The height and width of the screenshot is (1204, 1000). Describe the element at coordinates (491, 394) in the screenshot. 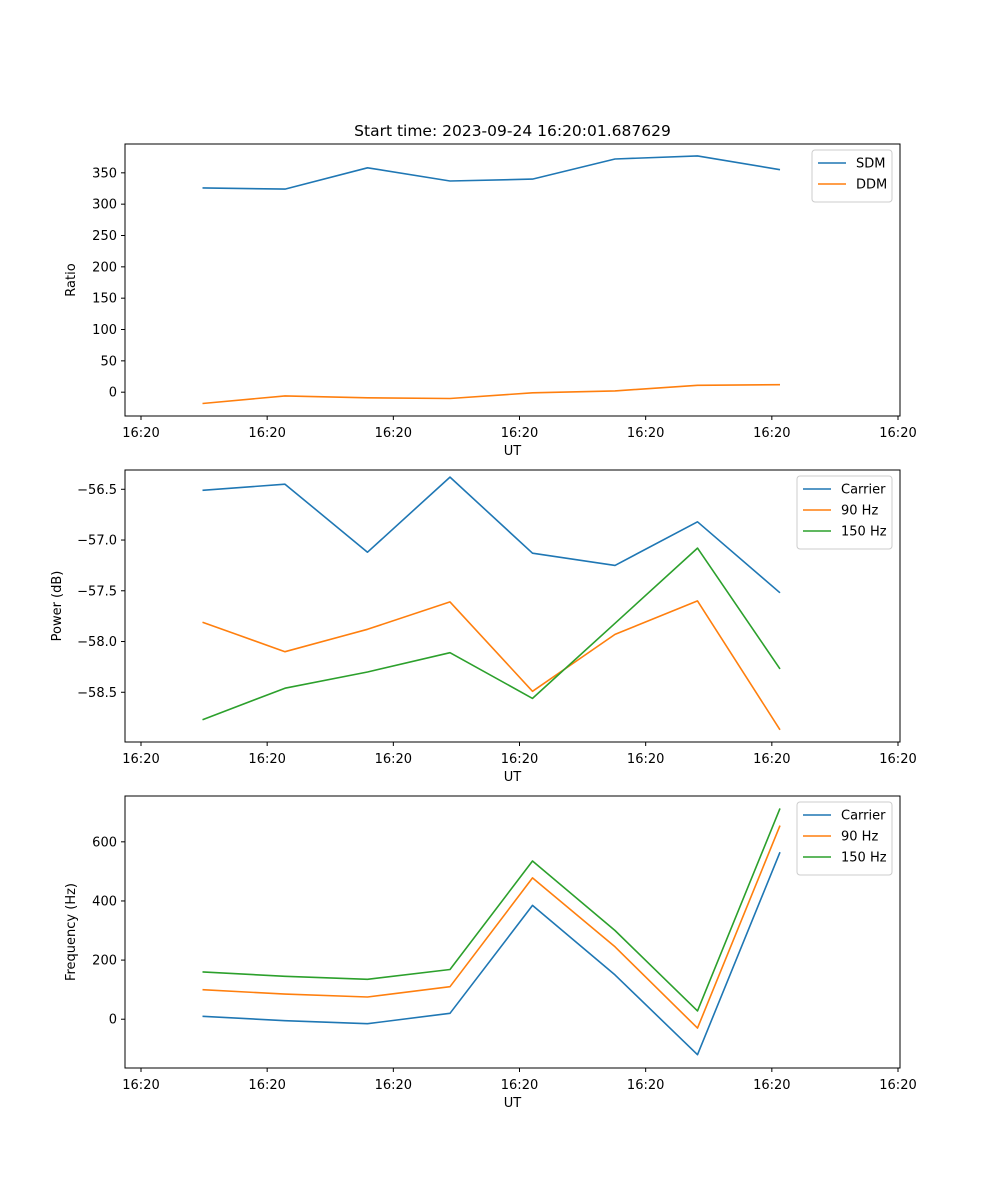

I see `series-line-ddm` at that location.